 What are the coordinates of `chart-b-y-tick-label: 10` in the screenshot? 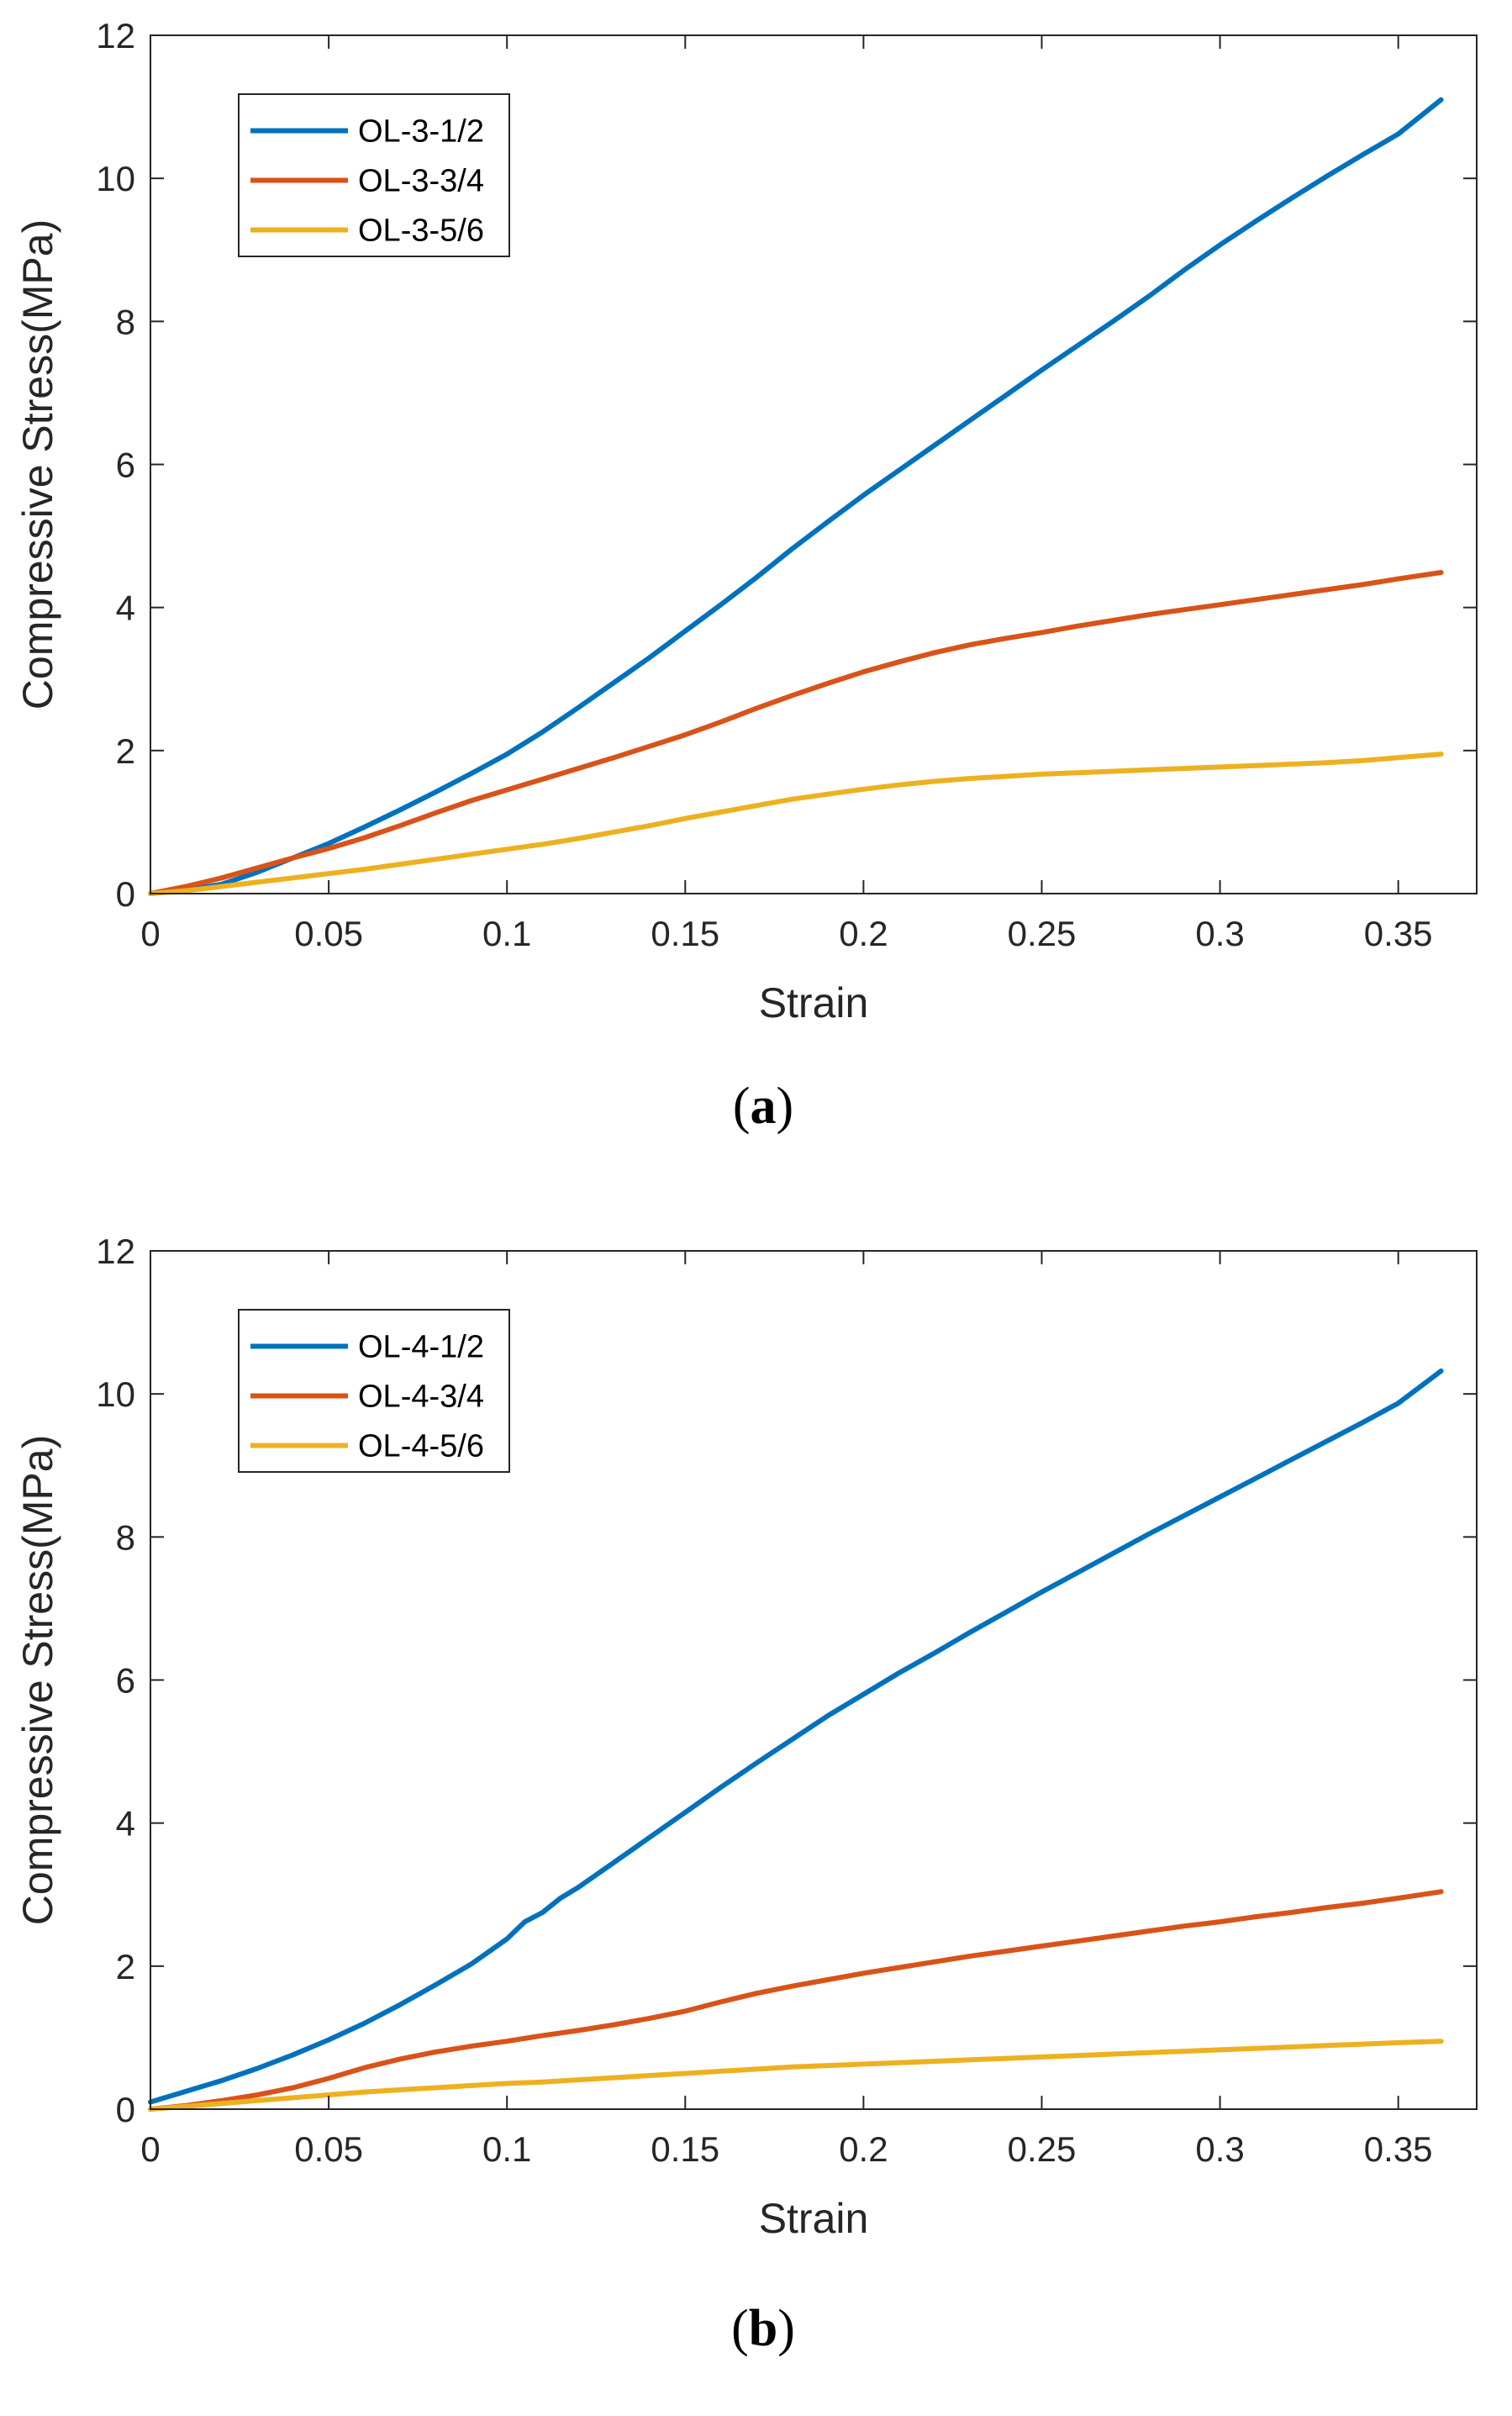 It's located at (115, 1394).